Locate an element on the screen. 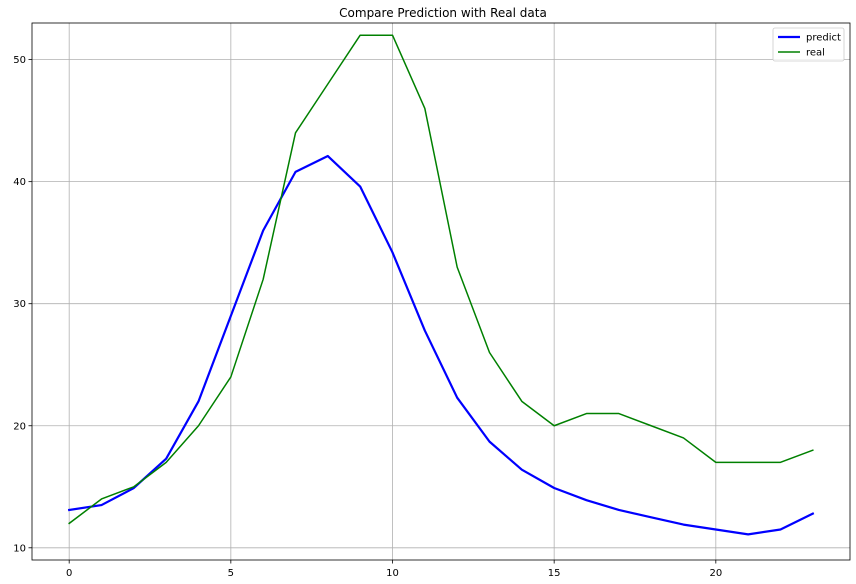  x-tick-label: 10 is located at coordinates (392, 573).